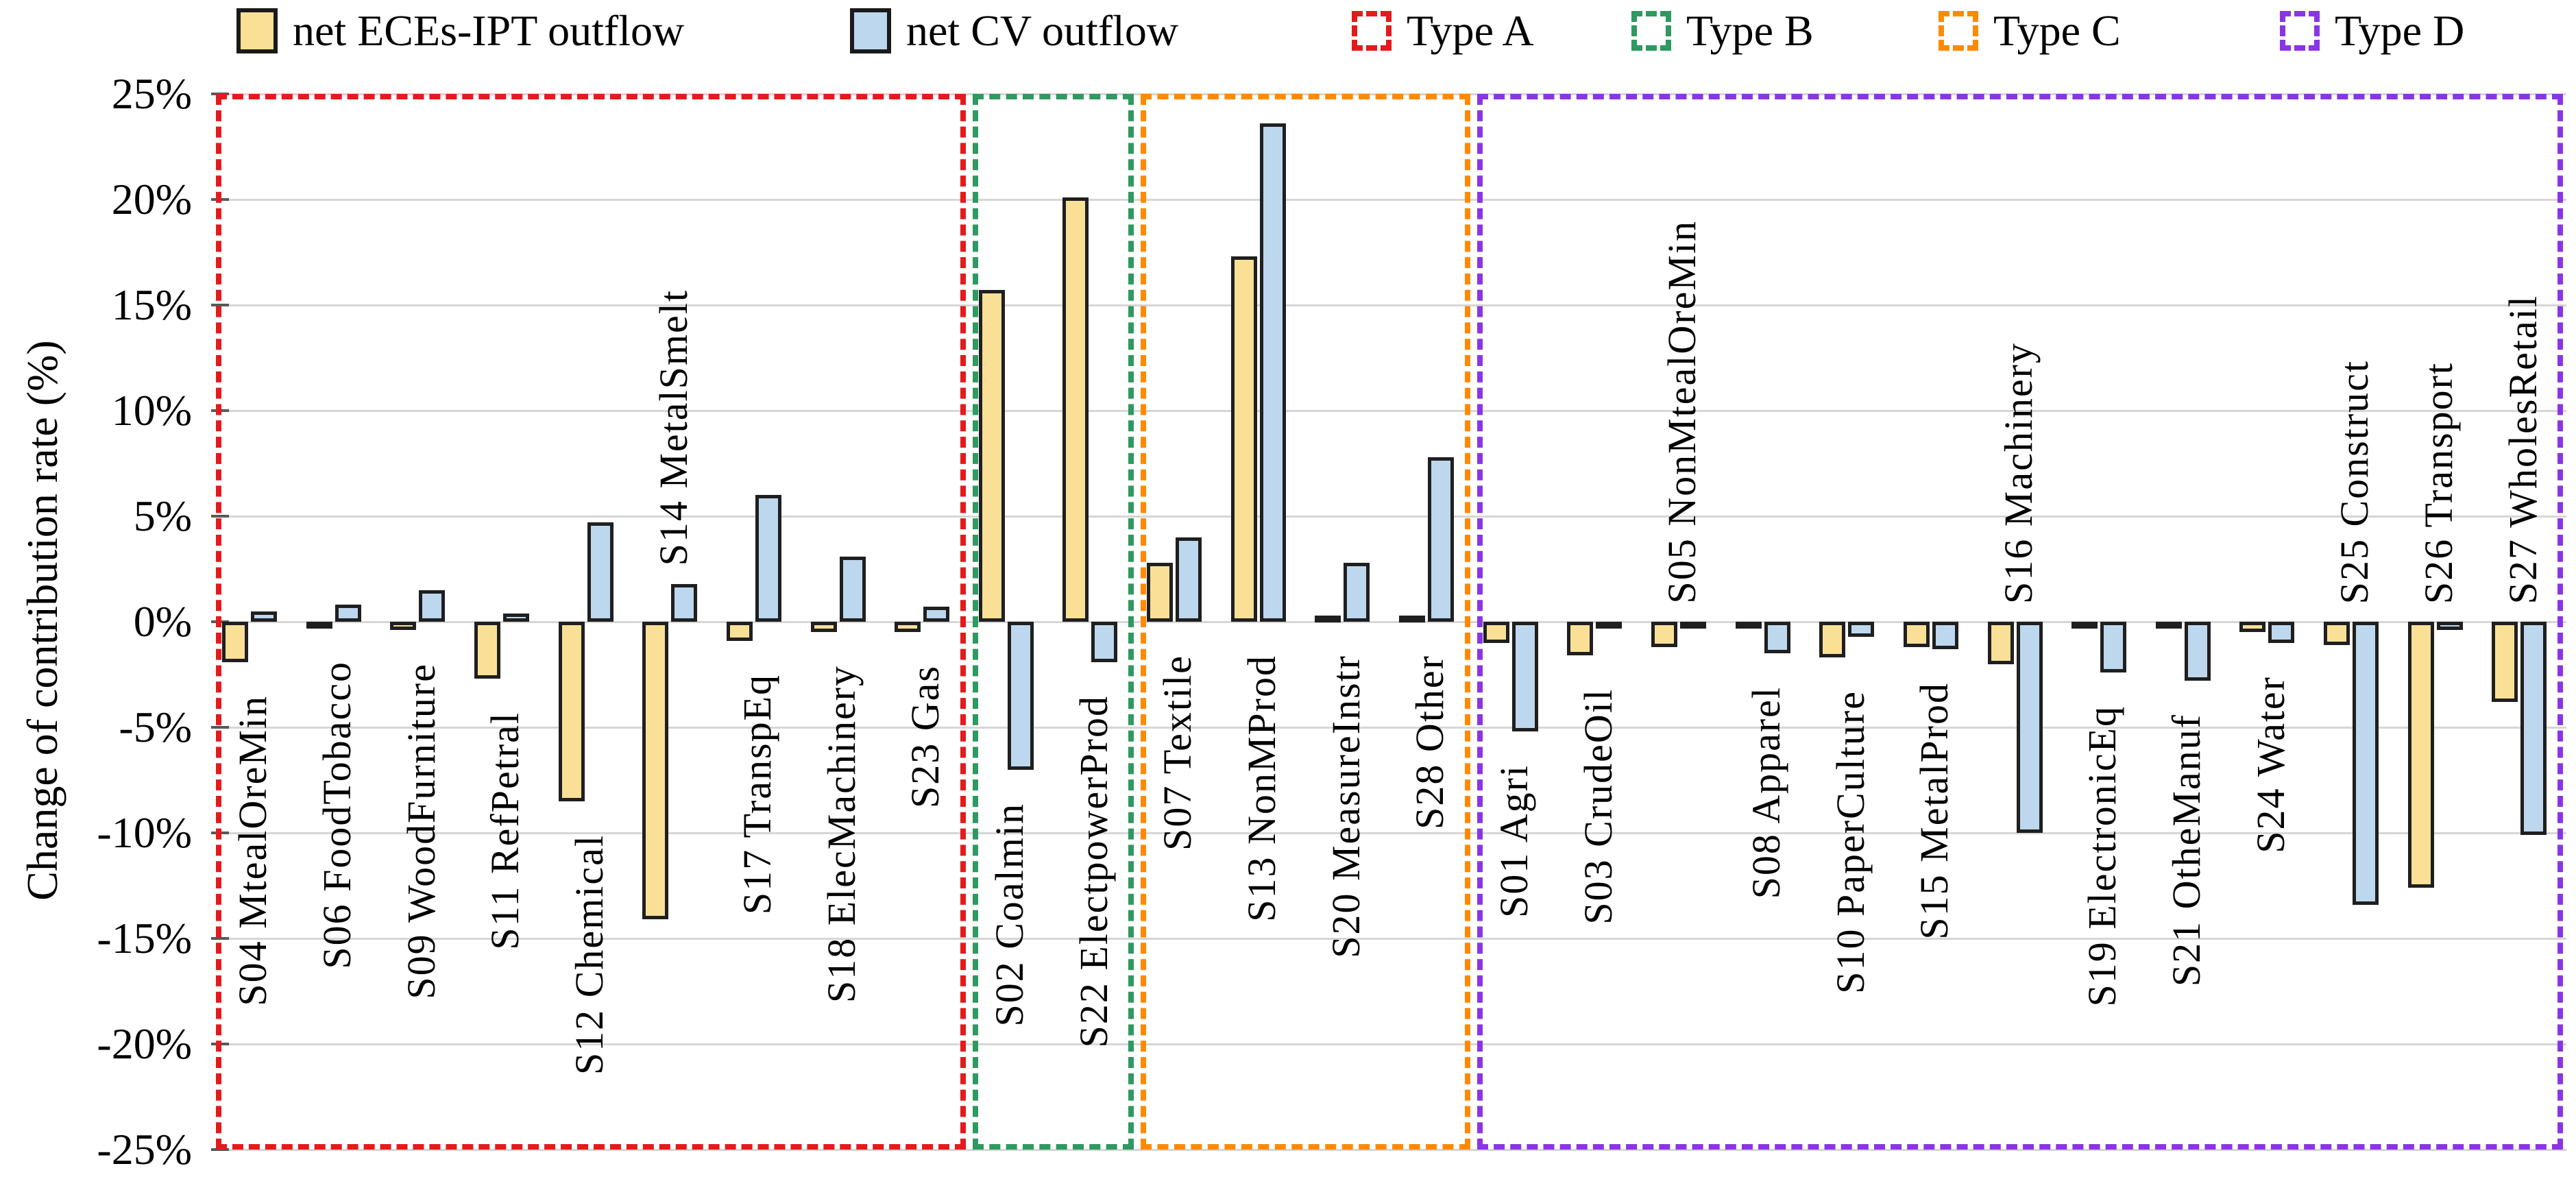  What do you see at coordinates (403, 626) in the screenshot?
I see `bar-ecs-ipt-S09` at bounding box center [403, 626].